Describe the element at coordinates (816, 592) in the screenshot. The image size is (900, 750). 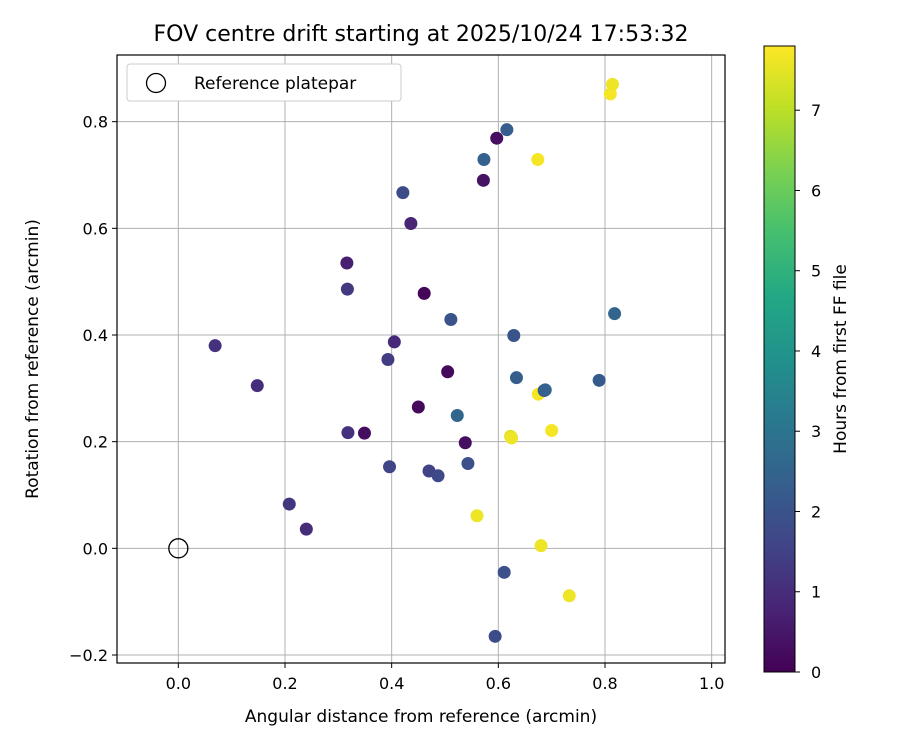
I see `colorbar-tick-label: 1` at that location.